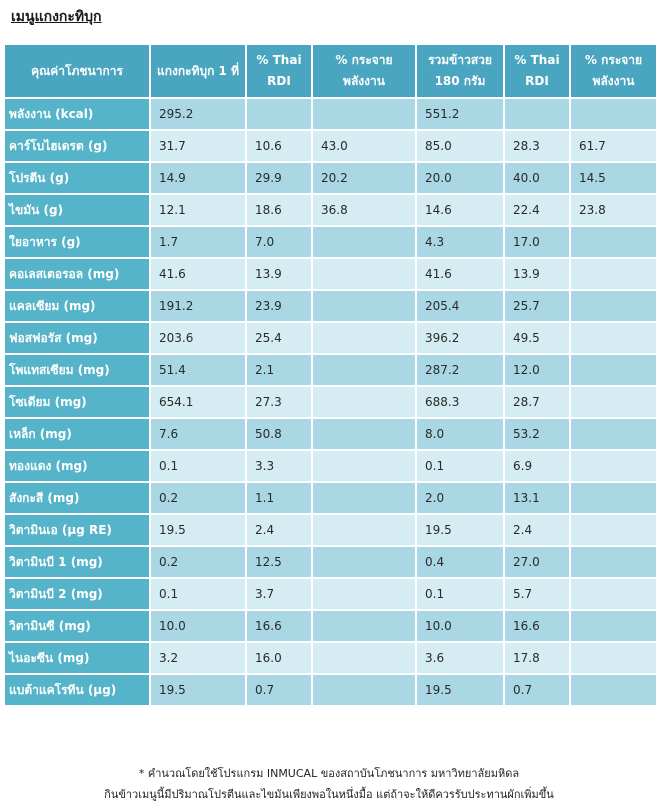  Describe the element at coordinates (460, 370) in the screenshot. I see `value-cell: 287.2` at that location.